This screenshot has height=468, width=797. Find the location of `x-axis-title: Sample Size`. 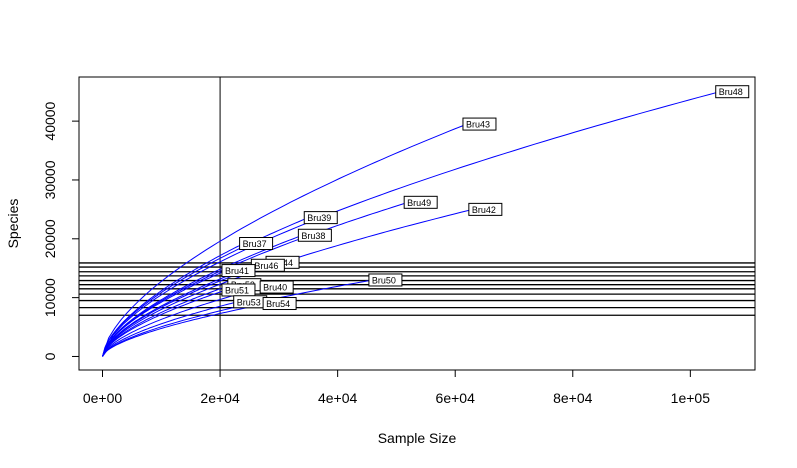

x-axis-title: Sample Size is located at coordinates (417, 438).